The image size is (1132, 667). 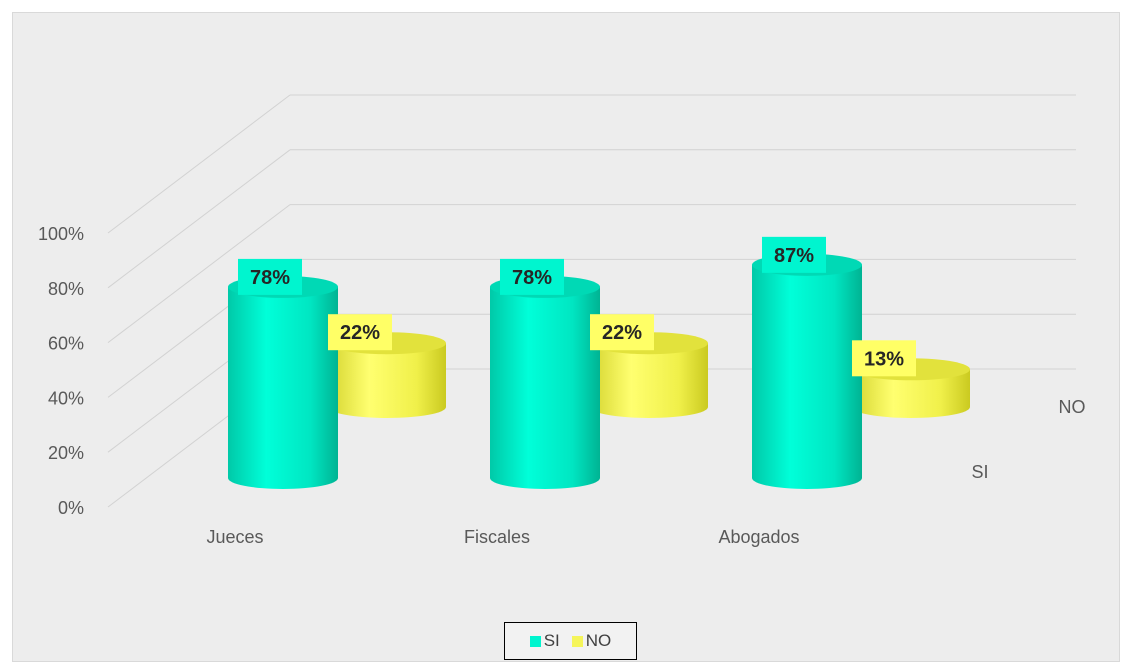 What do you see at coordinates (545, 382) in the screenshot?
I see `bar-si-fiscales` at bounding box center [545, 382].